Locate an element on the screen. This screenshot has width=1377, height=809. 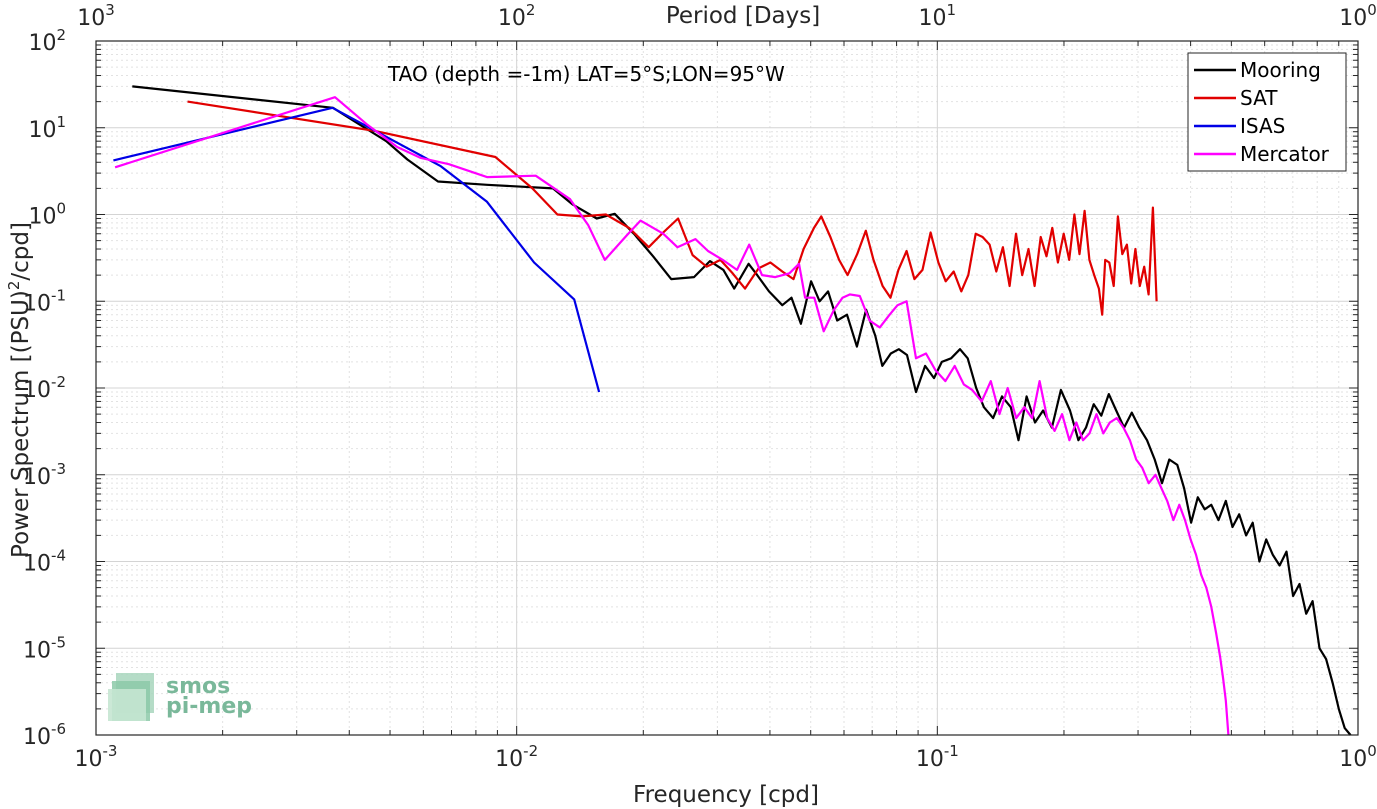
y-axis-label-tail: /cpd] is located at coordinates (21, 251).